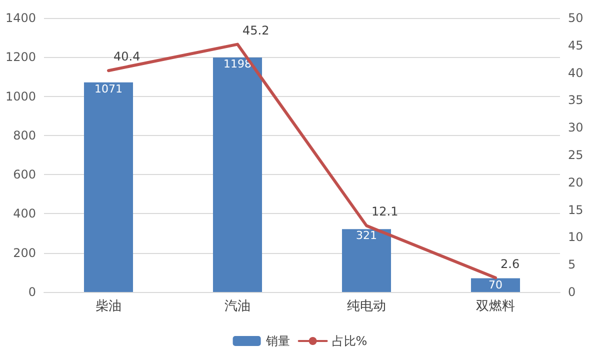 The image size is (600, 360). I want to click on y2-tick-label: 30, so click(576, 127).